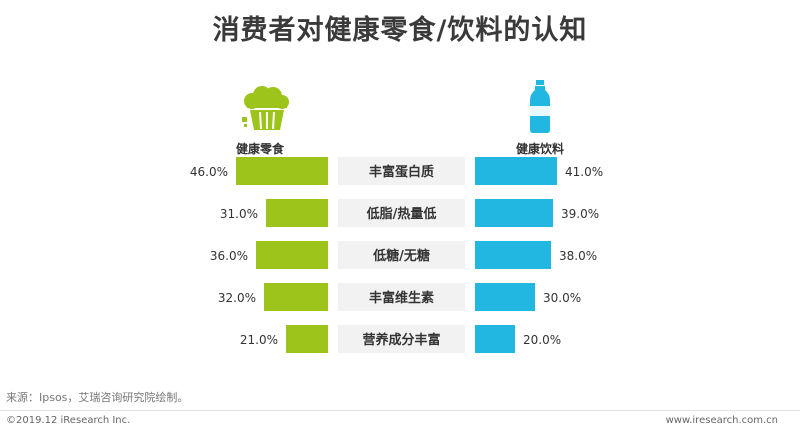  I want to click on source-note: 来源：Ipsos，艾瑞咨询研究院绘制。, so click(97, 397).